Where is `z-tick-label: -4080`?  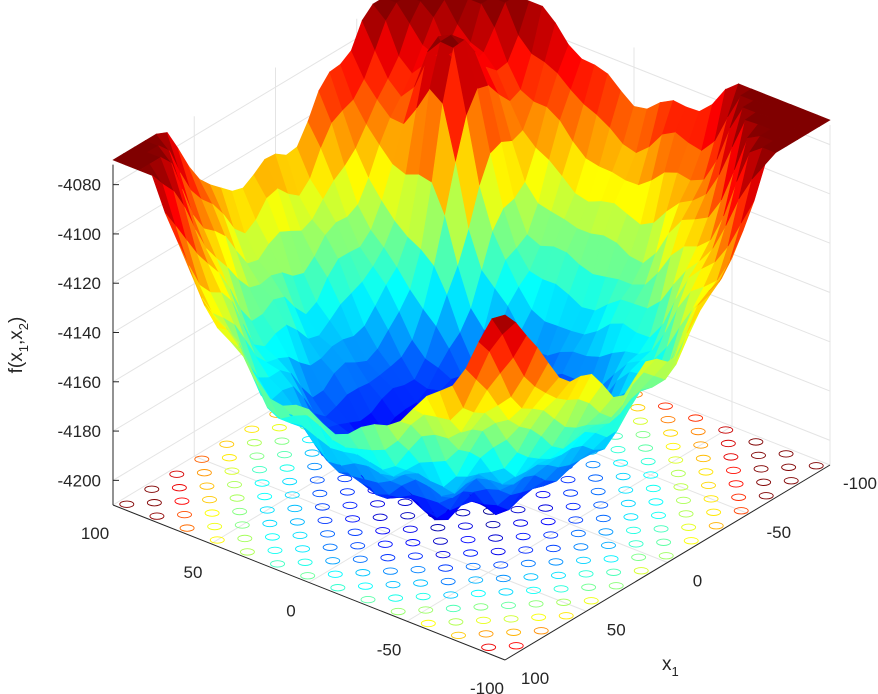 z-tick-label: -4080 is located at coordinates (79, 185).